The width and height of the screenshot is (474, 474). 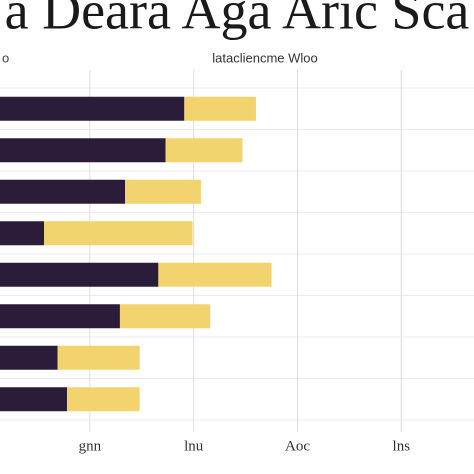 I want to click on y-axis-label: o, so click(x=5, y=57).